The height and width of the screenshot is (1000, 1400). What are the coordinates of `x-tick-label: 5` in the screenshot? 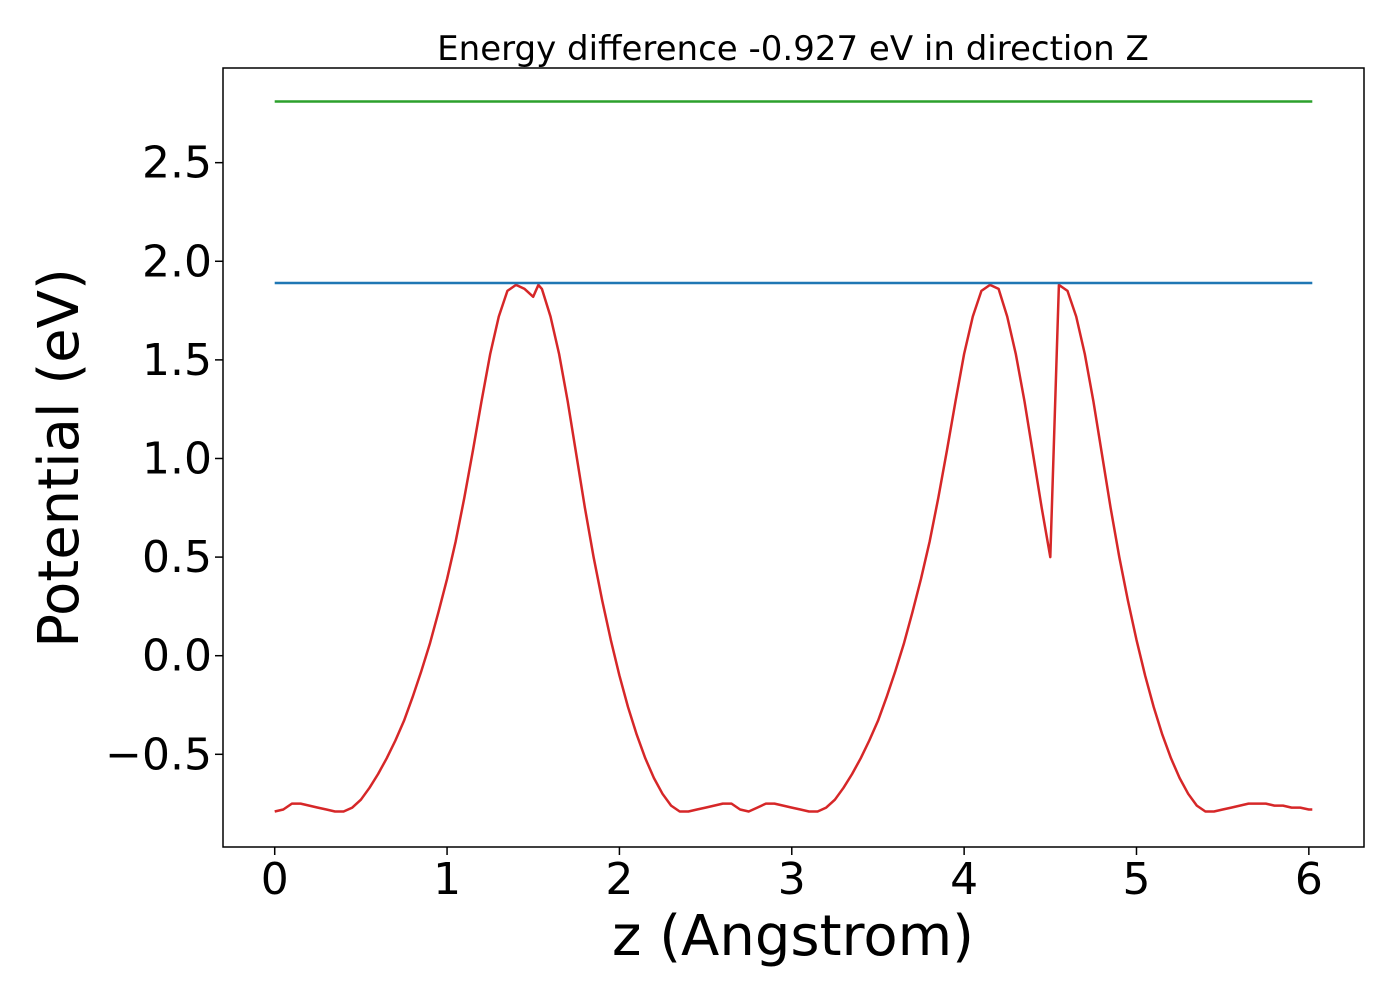 It's located at (1136, 879).